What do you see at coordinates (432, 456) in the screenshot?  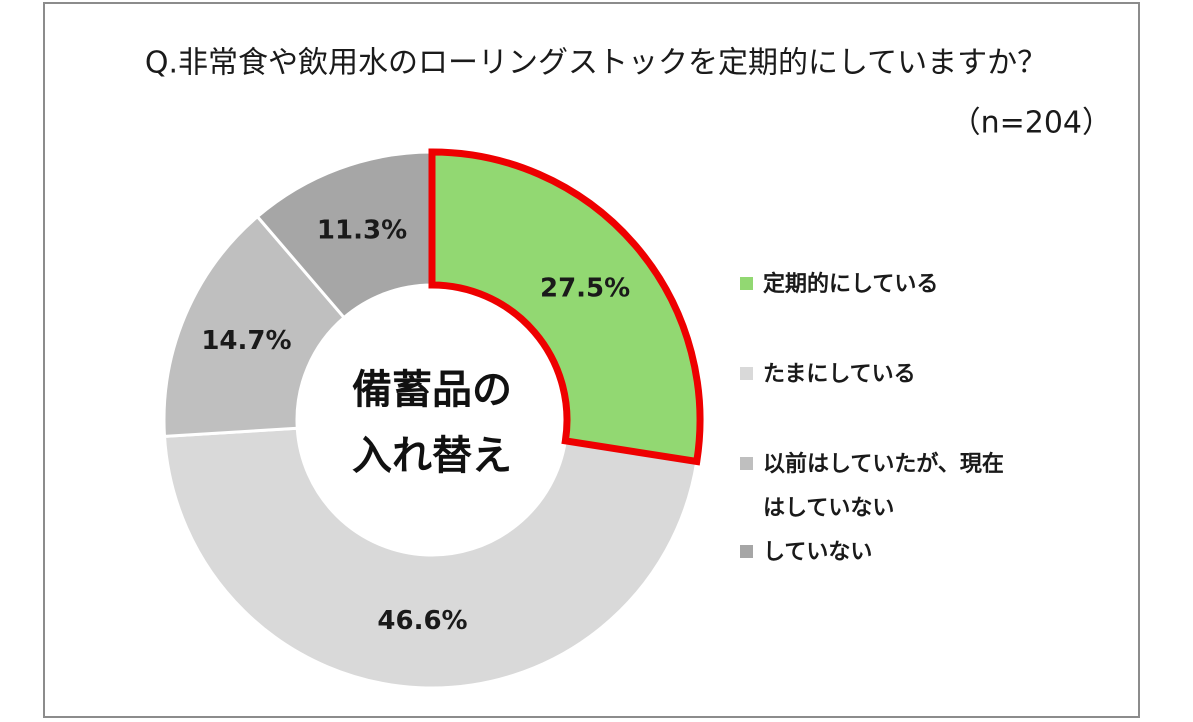 I see `center-label: 入れ替え` at bounding box center [432, 456].